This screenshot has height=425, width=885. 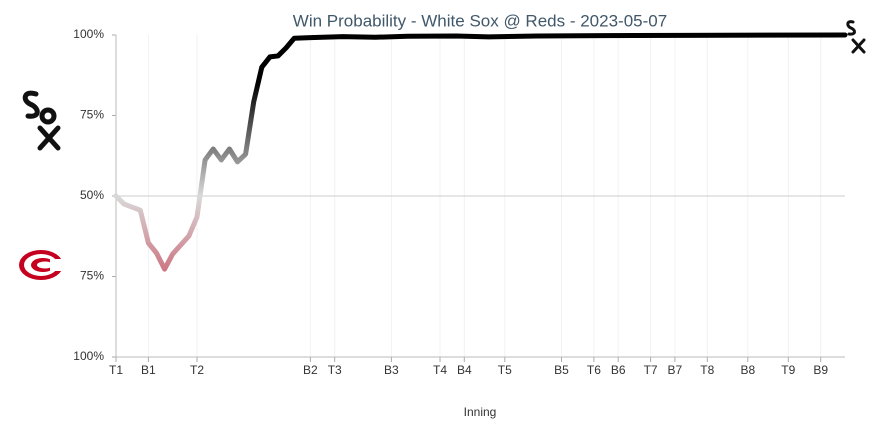 What do you see at coordinates (480, 412) in the screenshot?
I see `x-axis-label: Inning` at bounding box center [480, 412].